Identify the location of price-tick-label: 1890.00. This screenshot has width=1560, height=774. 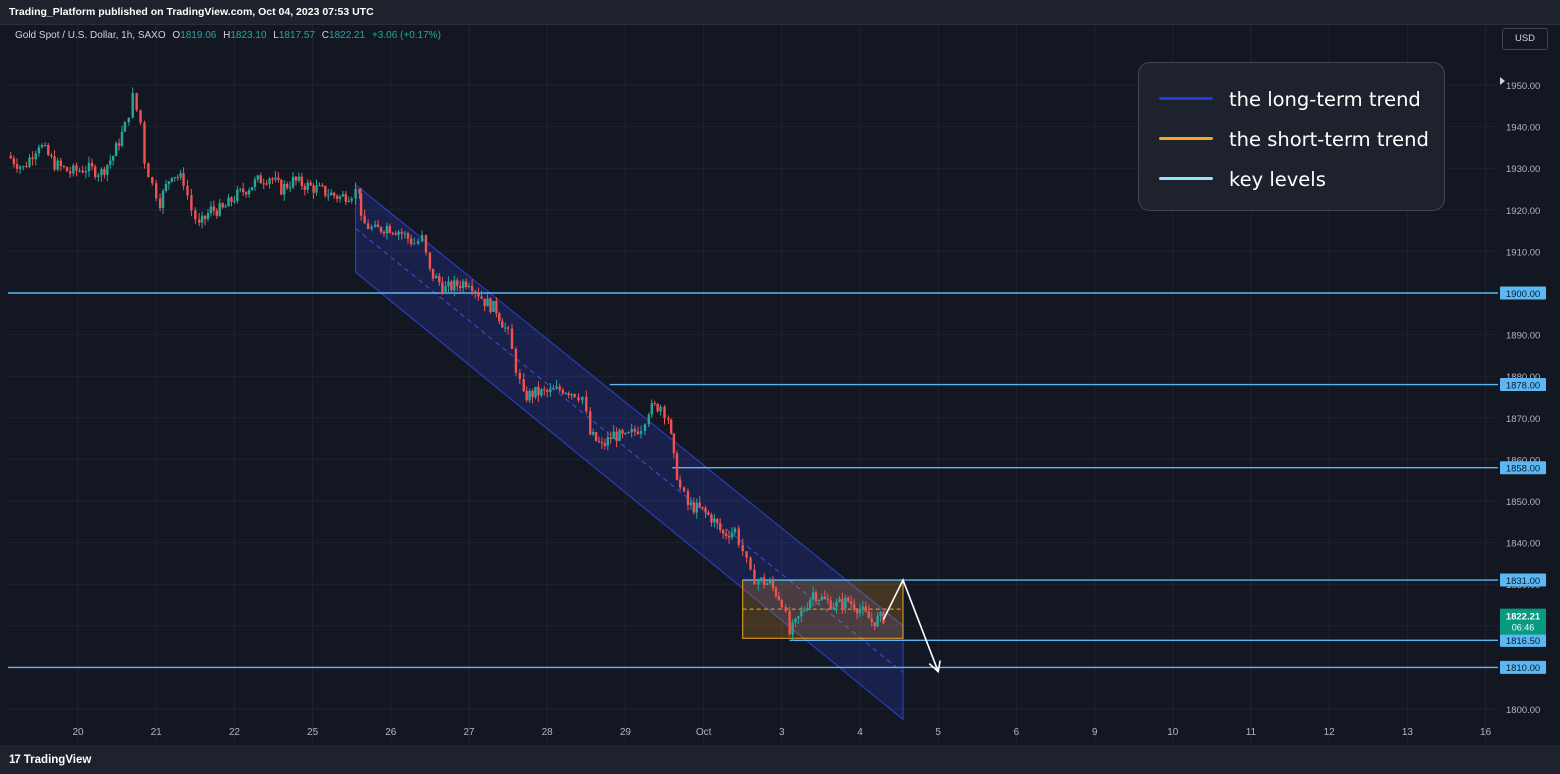
(1523, 336).